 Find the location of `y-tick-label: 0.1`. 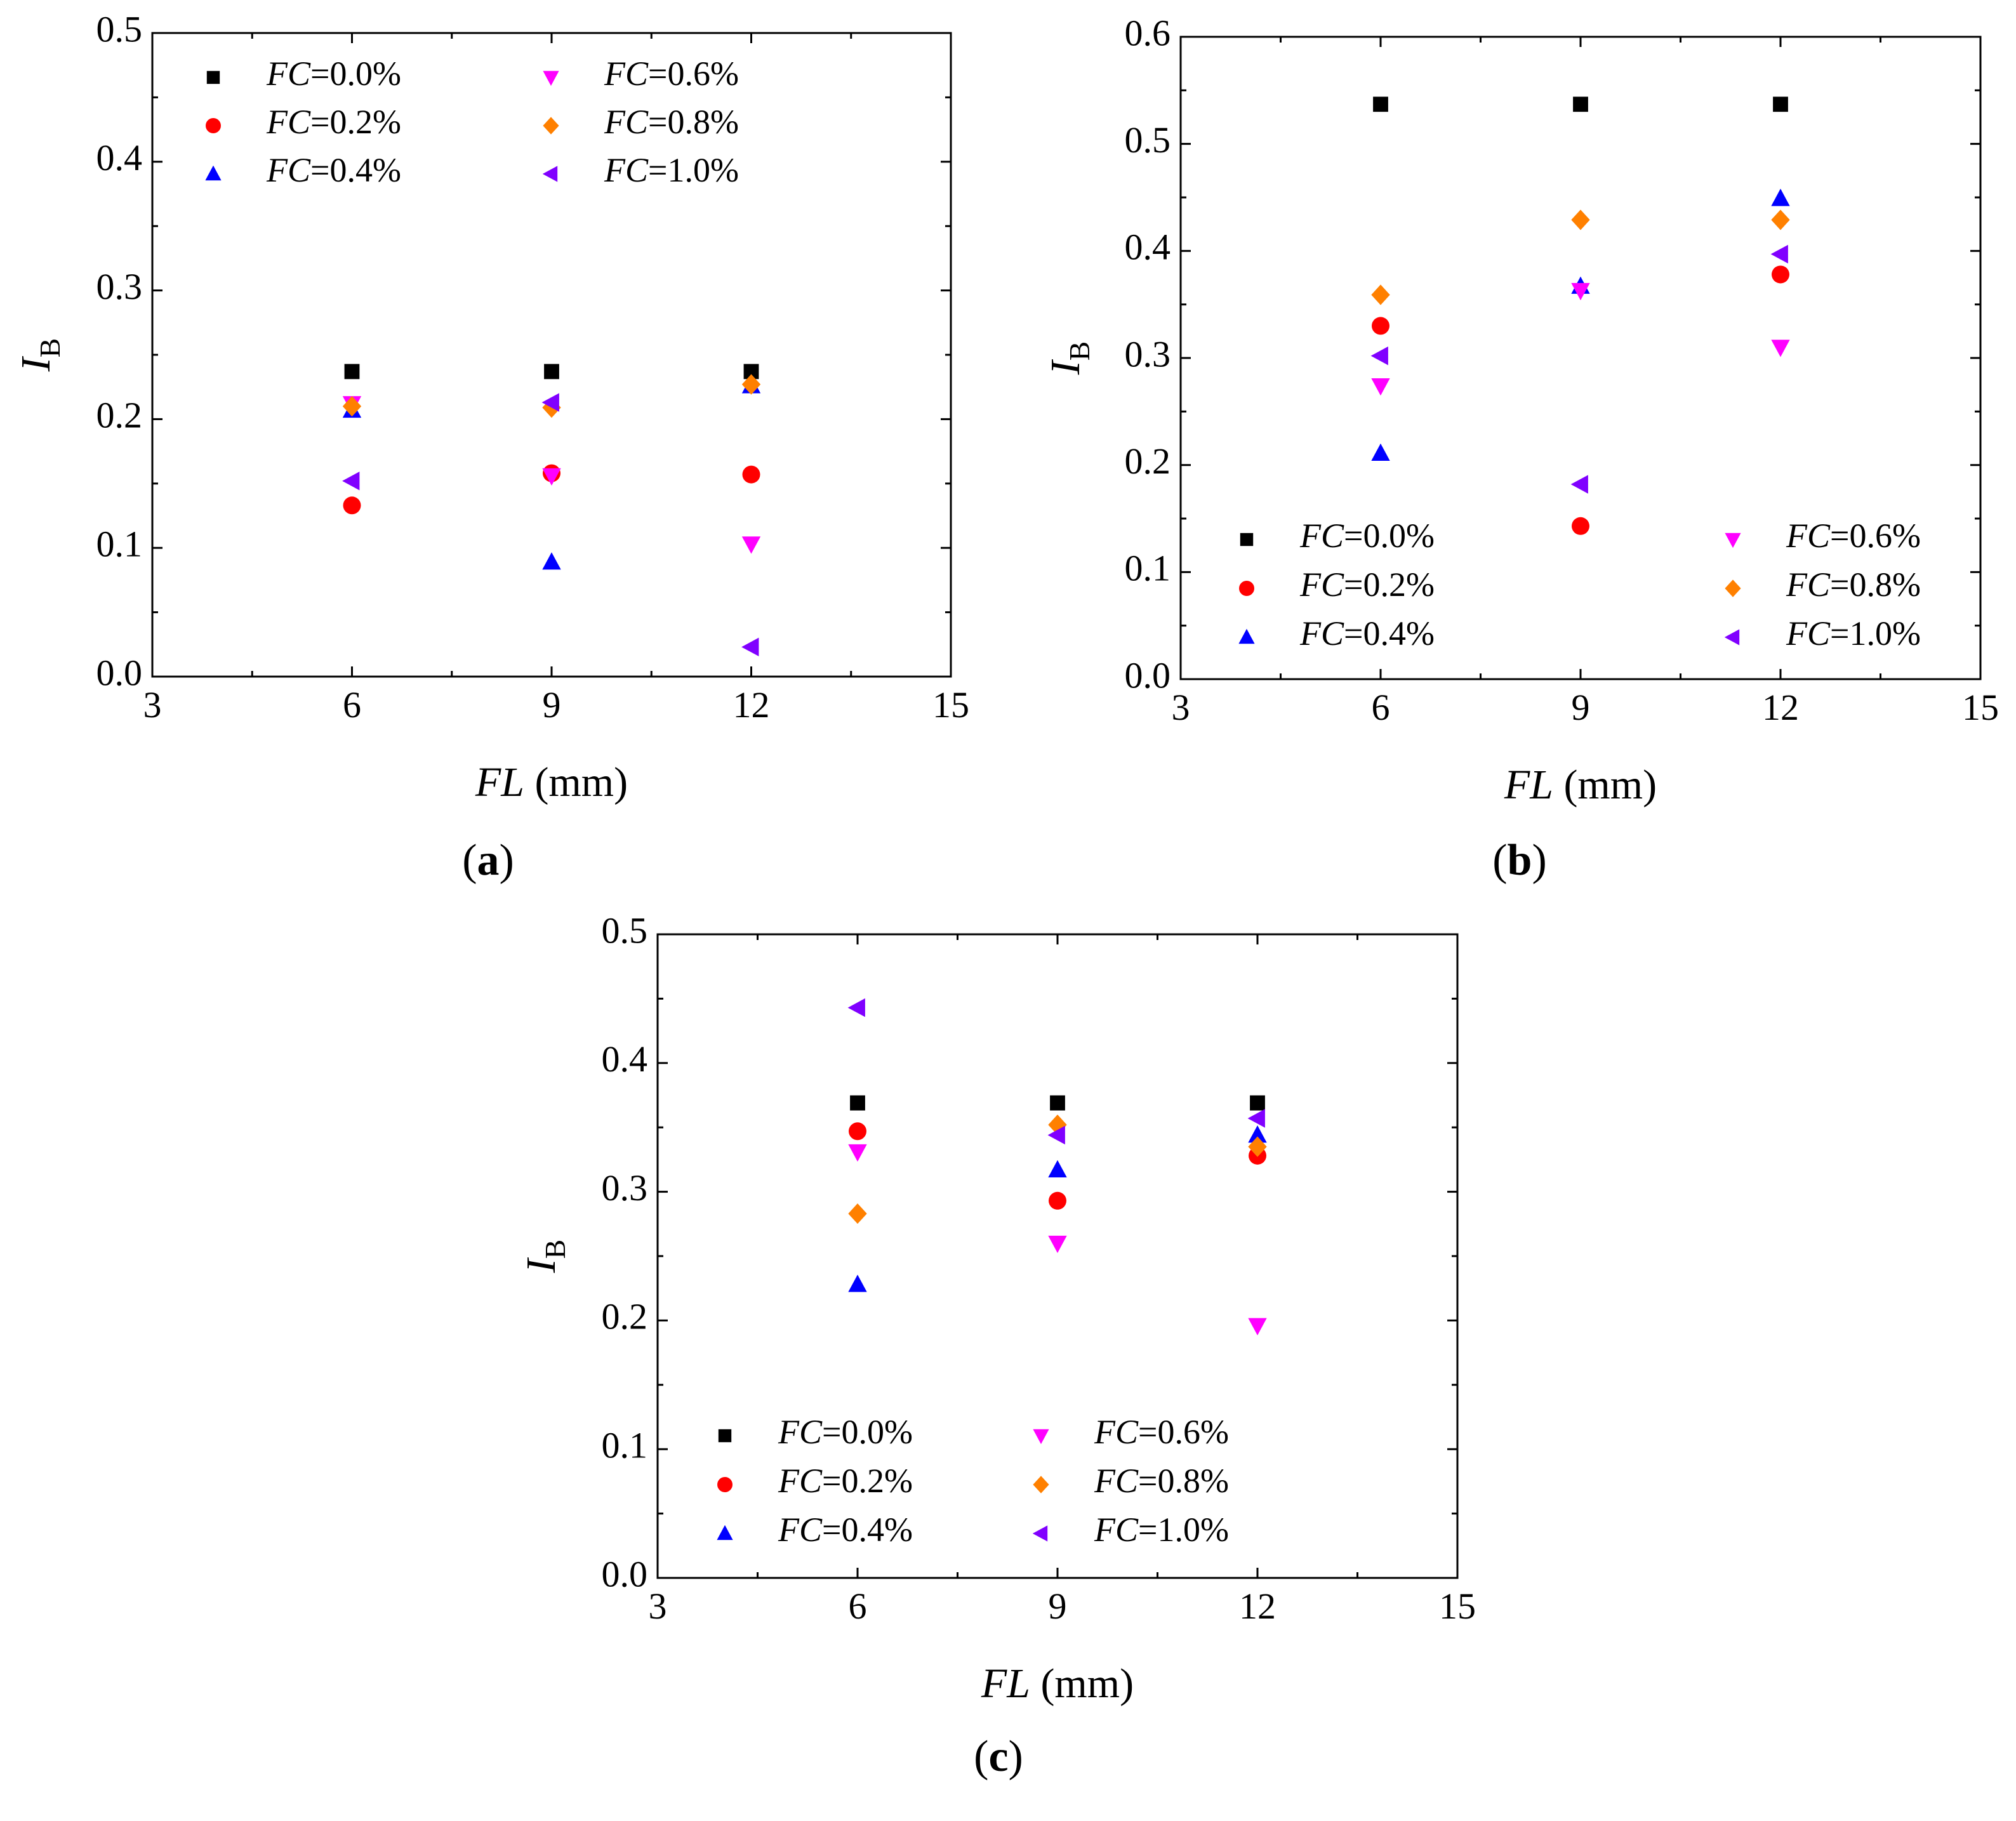

y-tick-label: 0.1 is located at coordinates (119, 544).